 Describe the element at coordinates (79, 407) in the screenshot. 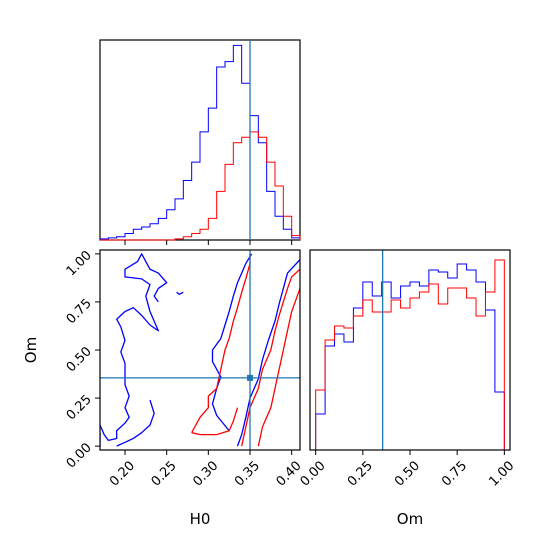

I see `om-y-tick-label-1: 0.25` at that location.